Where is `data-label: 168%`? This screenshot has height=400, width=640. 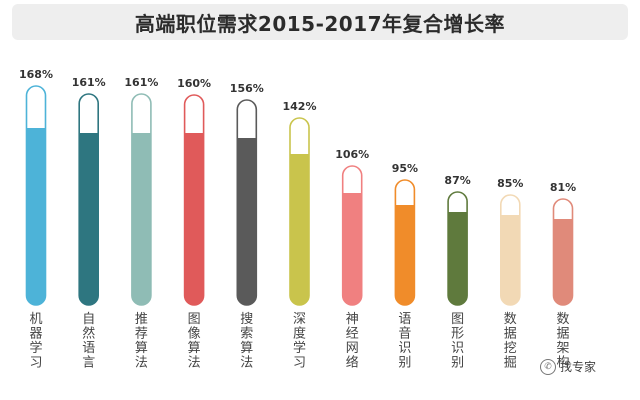 data-label: 168% is located at coordinates (36, 74).